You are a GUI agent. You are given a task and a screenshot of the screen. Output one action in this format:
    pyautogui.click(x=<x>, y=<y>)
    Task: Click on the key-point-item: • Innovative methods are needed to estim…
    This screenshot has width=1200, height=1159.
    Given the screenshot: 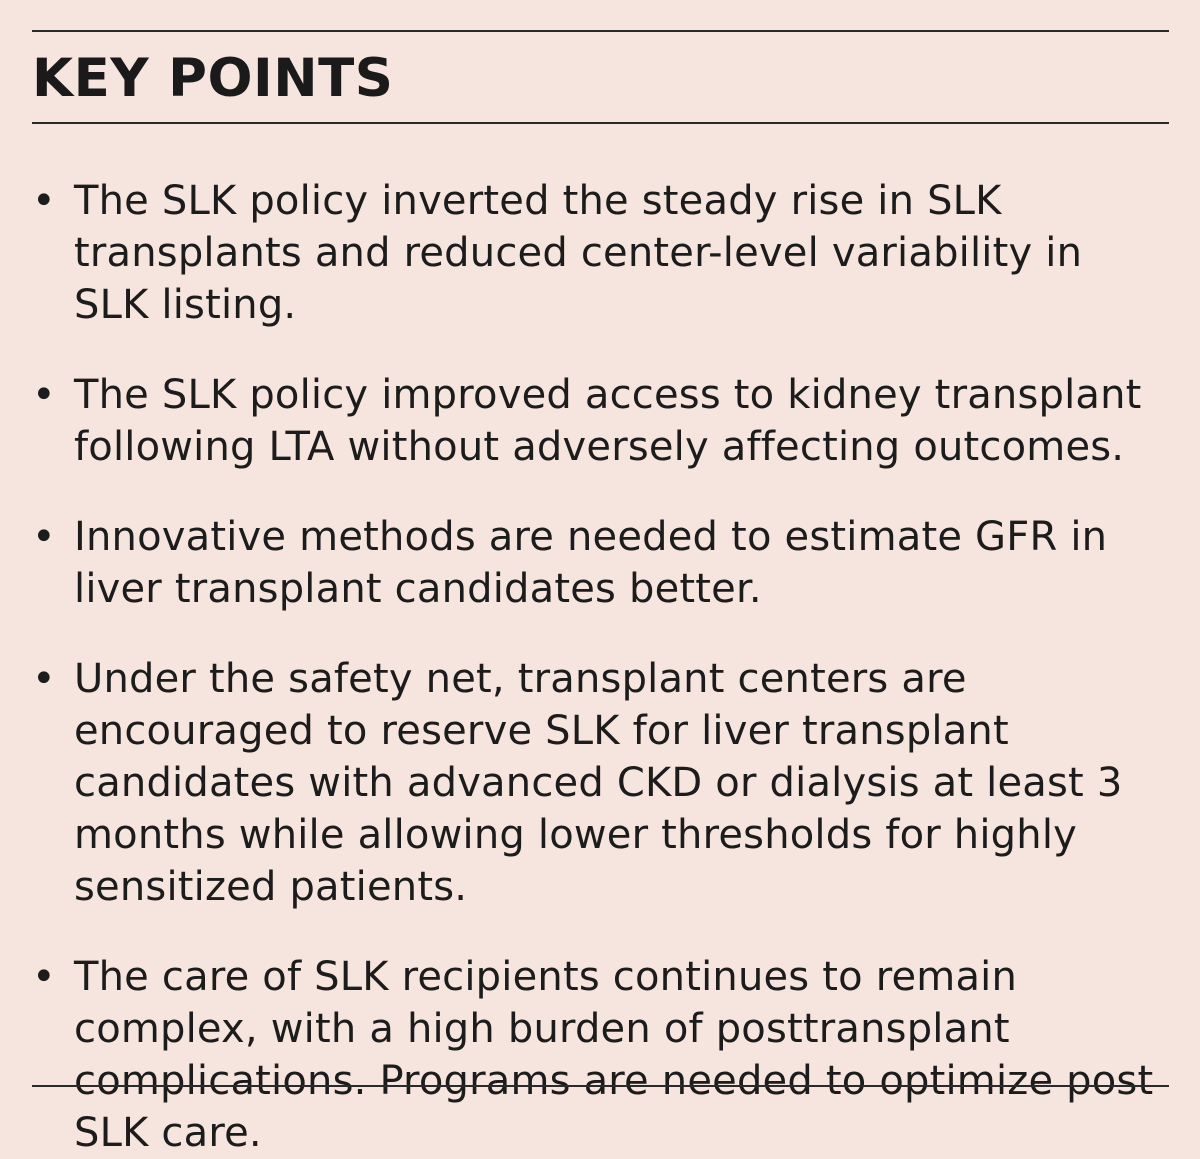 What is the action you would take?
    pyautogui.click(x=598, y=563)
    